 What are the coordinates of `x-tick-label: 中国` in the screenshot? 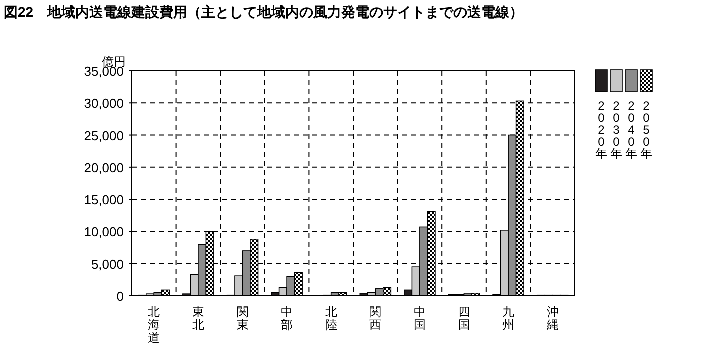 It's located at (420, 318).